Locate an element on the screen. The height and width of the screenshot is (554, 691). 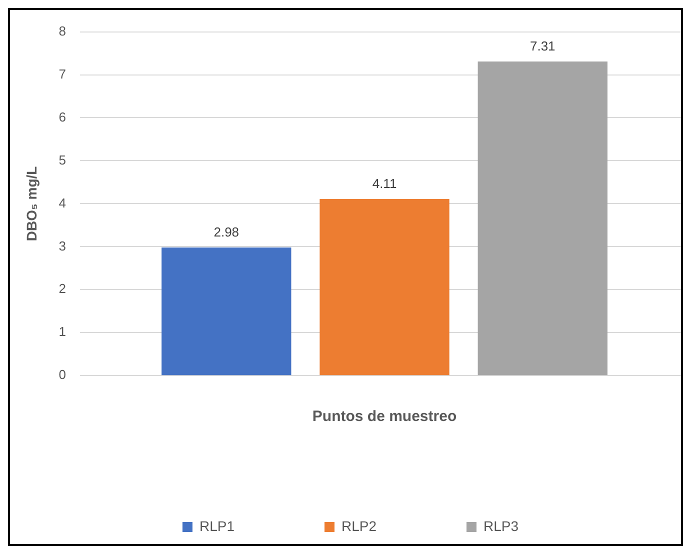
x-axis-title: Puntos de muestreo is located at coordinates (384, 417).